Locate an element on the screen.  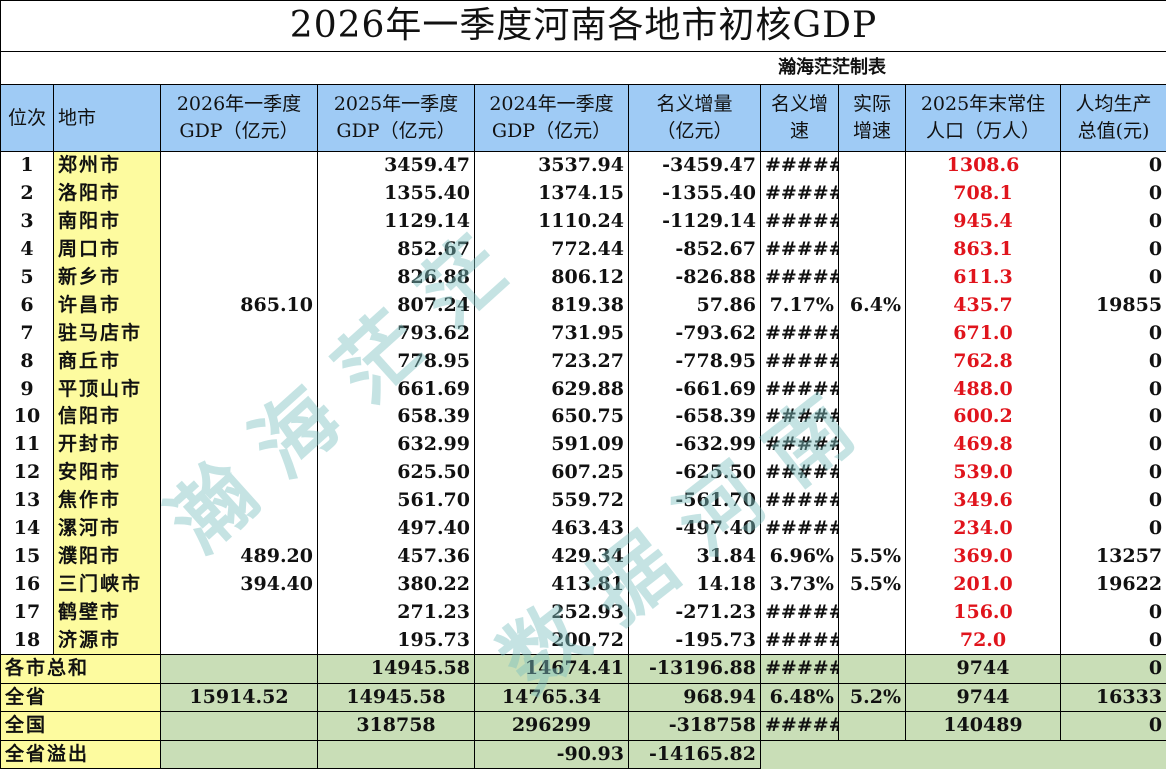
nominal-increase-cell: 968.94 is located at coordinates (695, 697).